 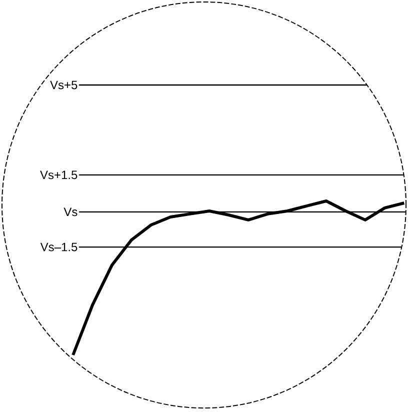 I want to click on ref-line-label: Vs+1.5, so click(x=59, y=175).